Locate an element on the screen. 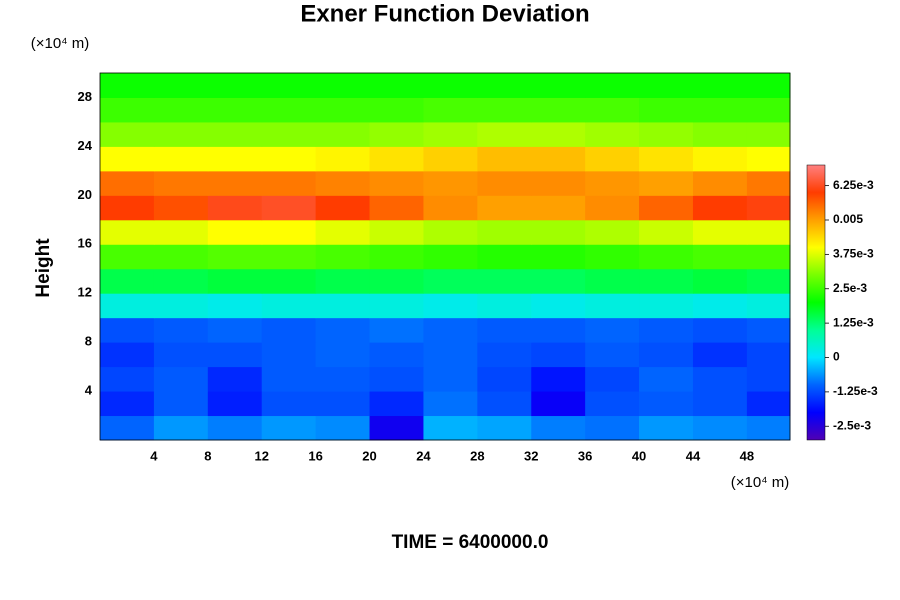 The height and width of the screenshot is (600, 900). footer: TIME = 6400000.0 is located at coordinates (470, 542).